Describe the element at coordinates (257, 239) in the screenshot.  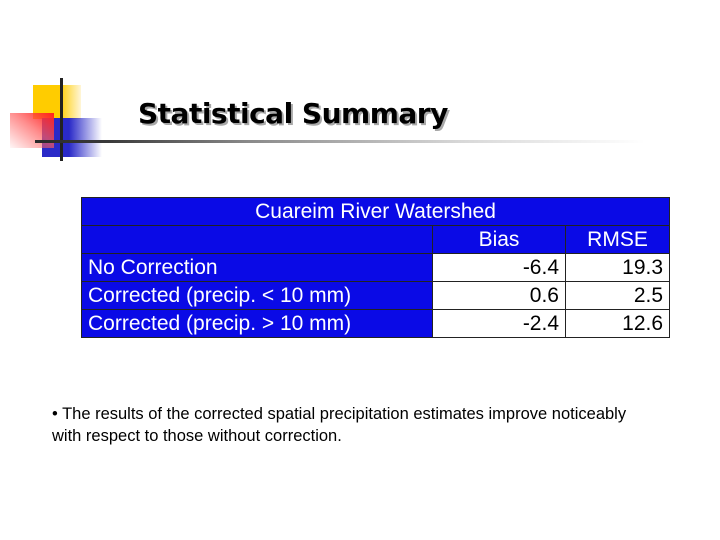
I see `header-cell-empty` at that location.